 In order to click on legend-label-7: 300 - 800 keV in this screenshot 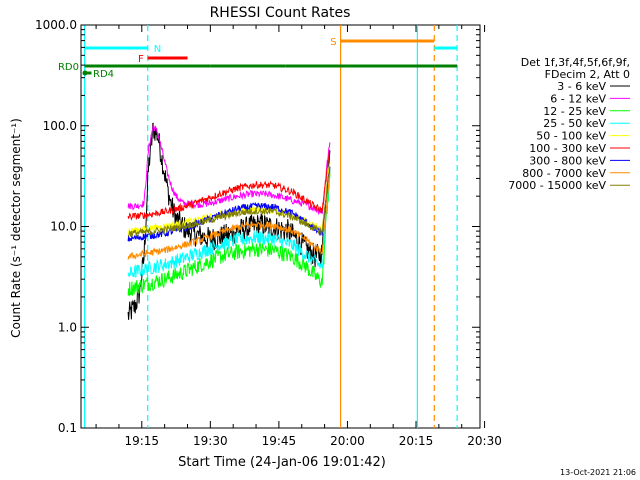, I will do `click(567, 160)`.